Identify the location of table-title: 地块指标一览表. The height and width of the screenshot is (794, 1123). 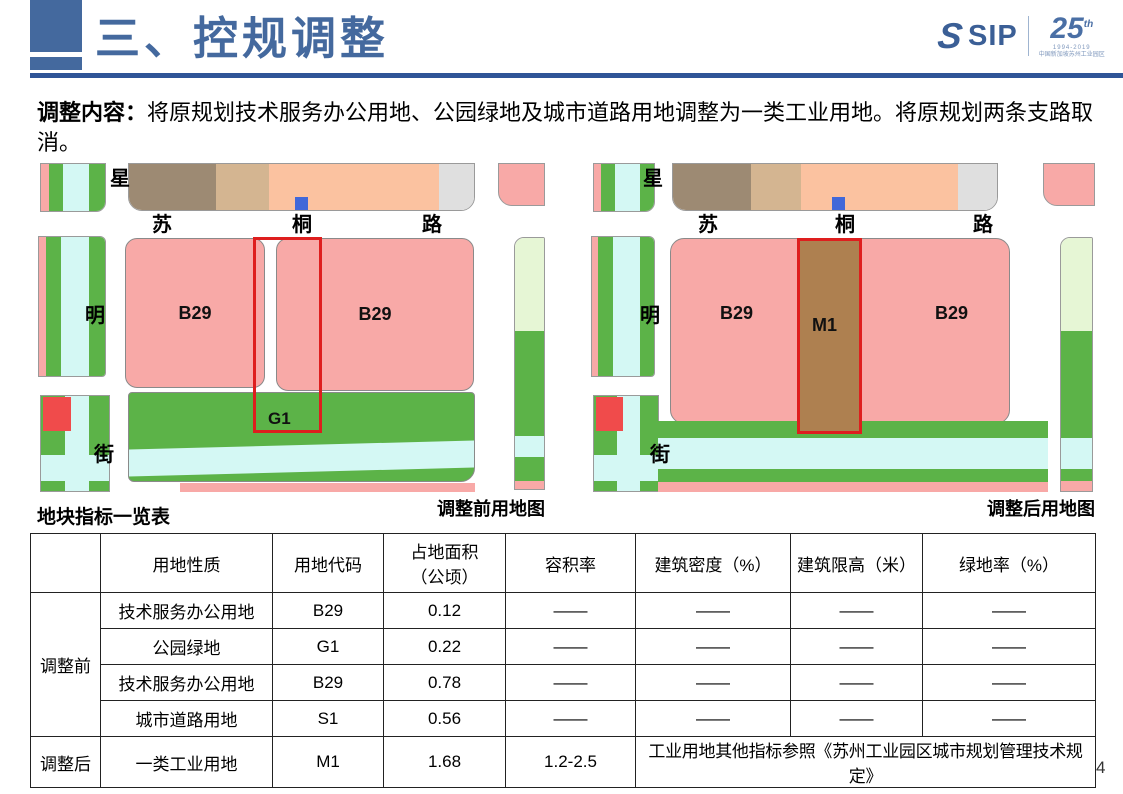
(104, 517).